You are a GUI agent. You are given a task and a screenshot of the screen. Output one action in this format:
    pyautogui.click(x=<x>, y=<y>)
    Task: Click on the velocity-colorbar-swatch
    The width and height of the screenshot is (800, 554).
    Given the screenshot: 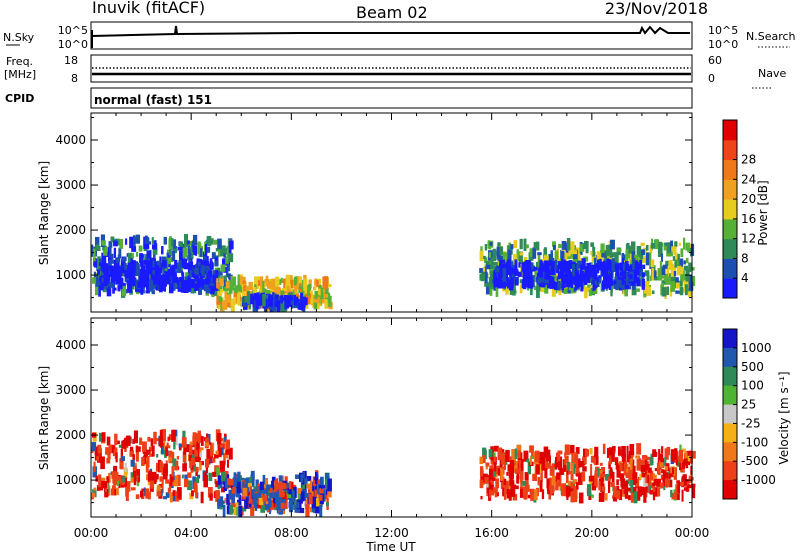 What is the action you would take?
    pyautogui.click(x=730, y=376)
    